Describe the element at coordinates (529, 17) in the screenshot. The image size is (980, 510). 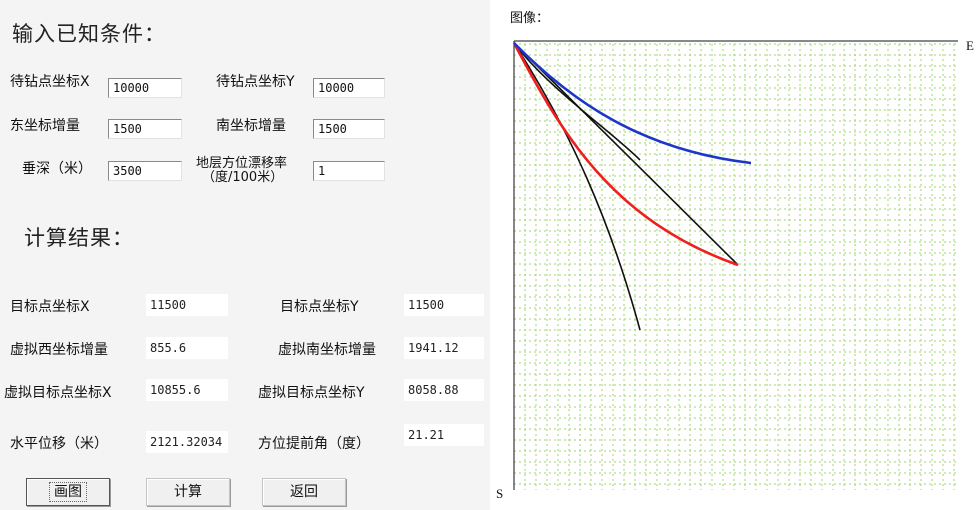
I see `plot-title: 图像：` at that location.